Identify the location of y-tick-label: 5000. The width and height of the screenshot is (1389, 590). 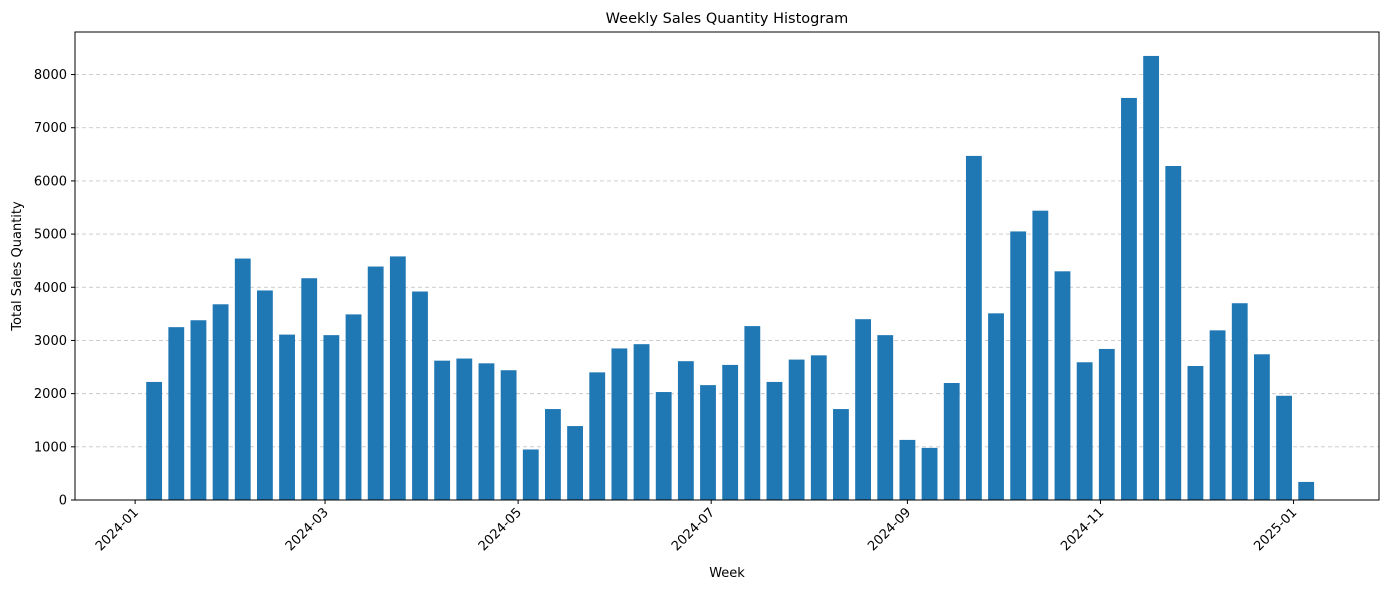
(50, 235).